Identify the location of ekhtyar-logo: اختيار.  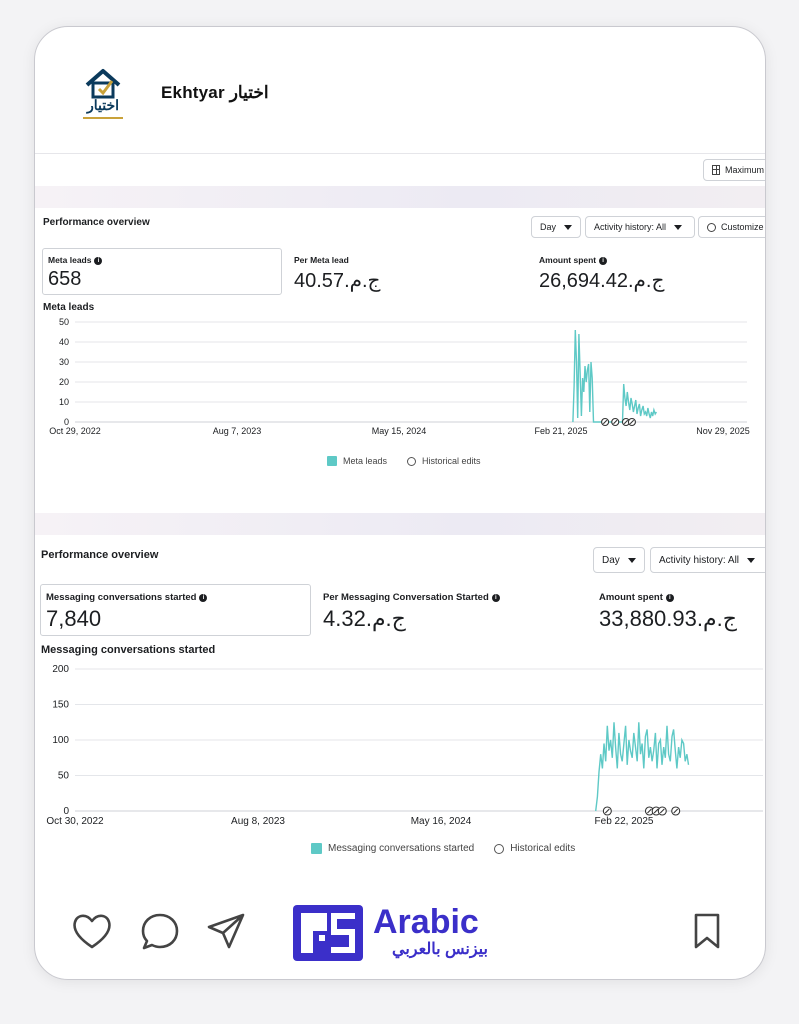
(103, 93).